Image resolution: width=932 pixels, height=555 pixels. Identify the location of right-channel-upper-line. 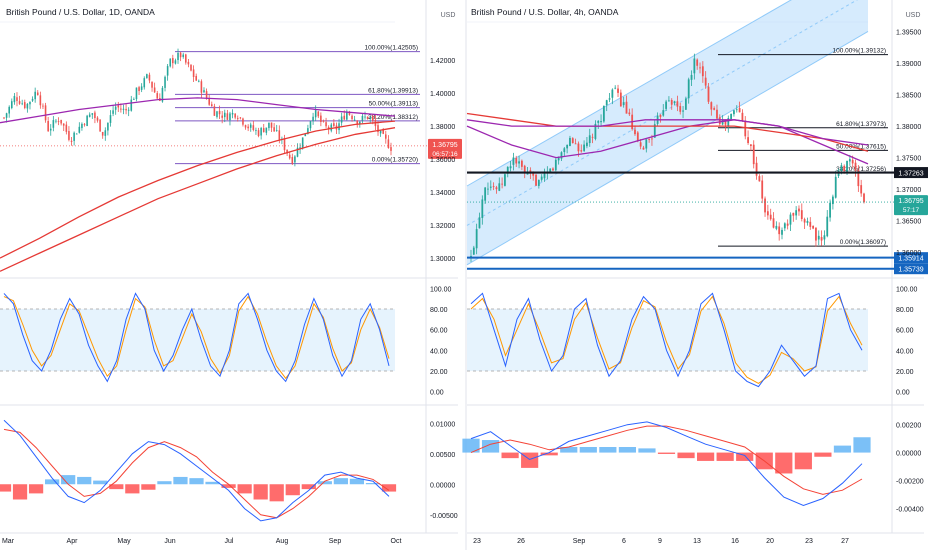
(667, 93).